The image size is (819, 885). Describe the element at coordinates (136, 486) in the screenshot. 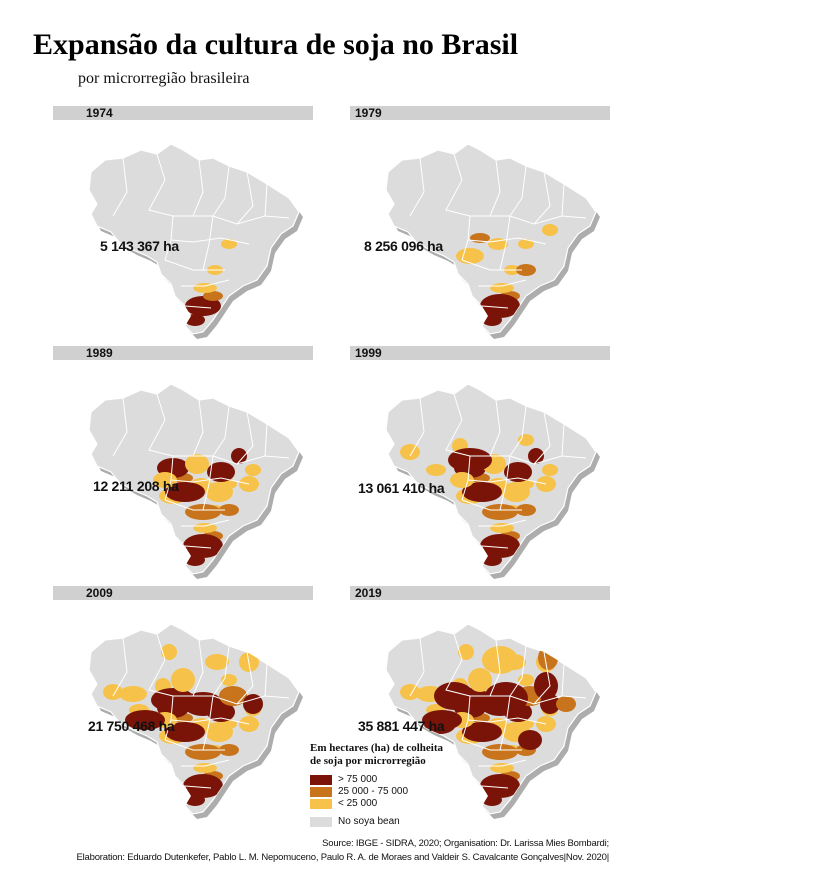

I see `harvested-area-label: 12 211 208 ha` at that location.